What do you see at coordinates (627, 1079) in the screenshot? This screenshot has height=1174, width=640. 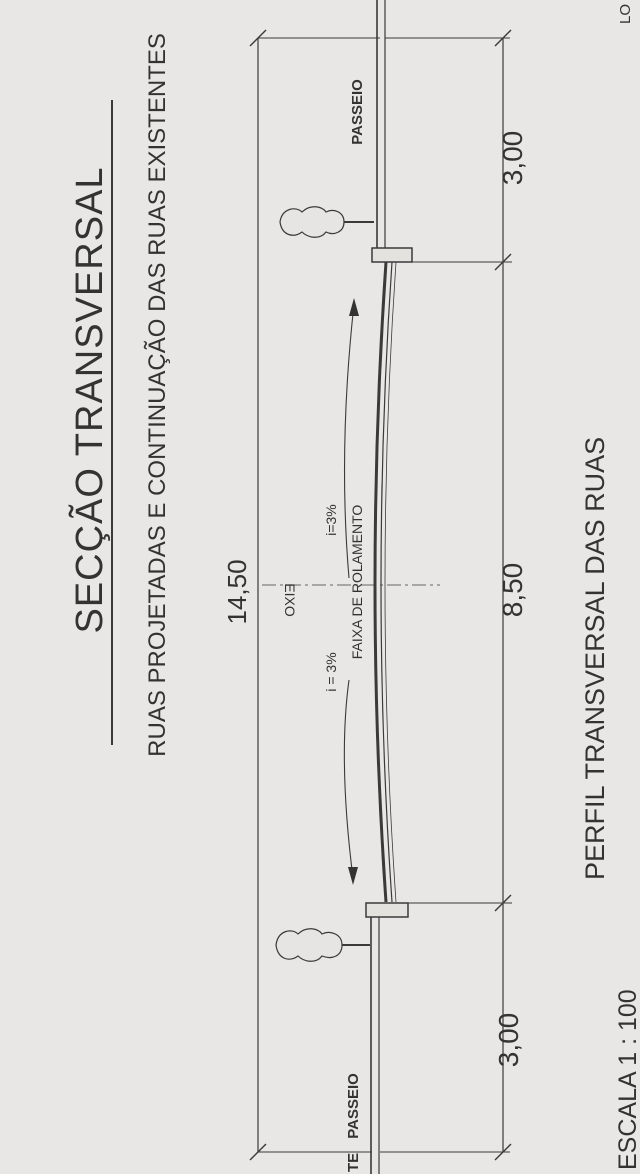 I see `scale-label: ESCALA 1 : 100` at bounding box center [627, 1079].